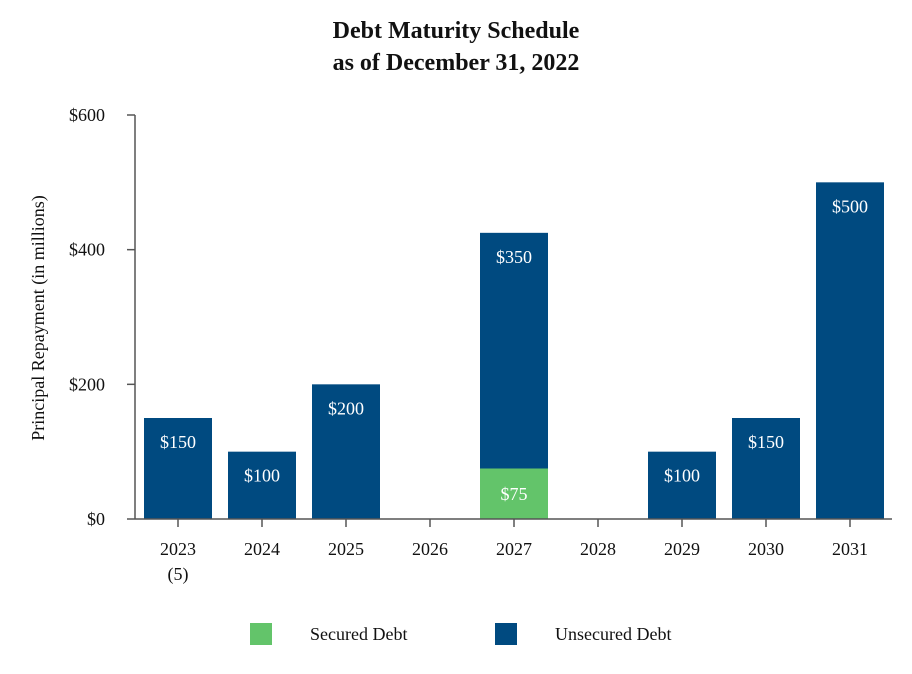  Describe the element at coordinates (96, 519) in the screenshot. I see `y-tick-label: $0` at that location.